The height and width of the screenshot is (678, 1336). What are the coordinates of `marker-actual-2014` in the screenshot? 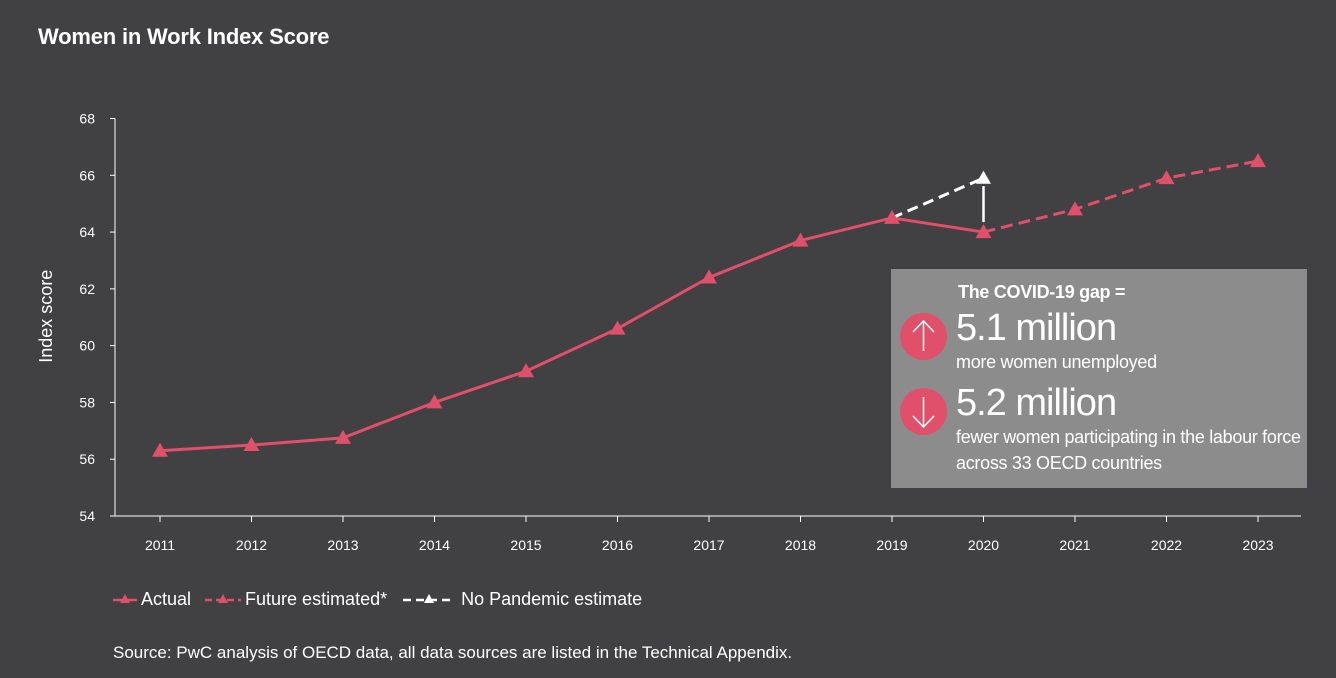 It's located at (434, 401).